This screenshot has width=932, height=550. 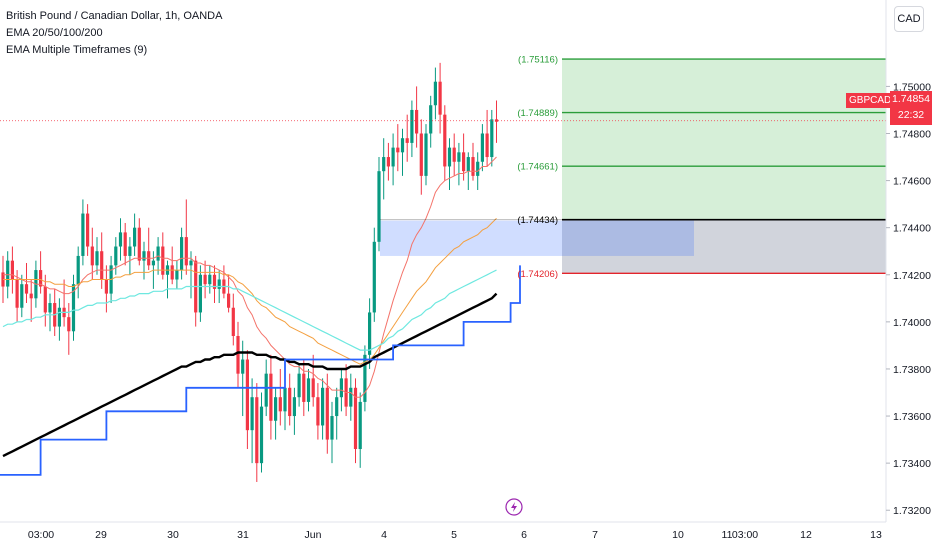 What do you see at coordinates (724, 246) in the screenshot?
I see `loss-area` at bounding box center [724, 246].